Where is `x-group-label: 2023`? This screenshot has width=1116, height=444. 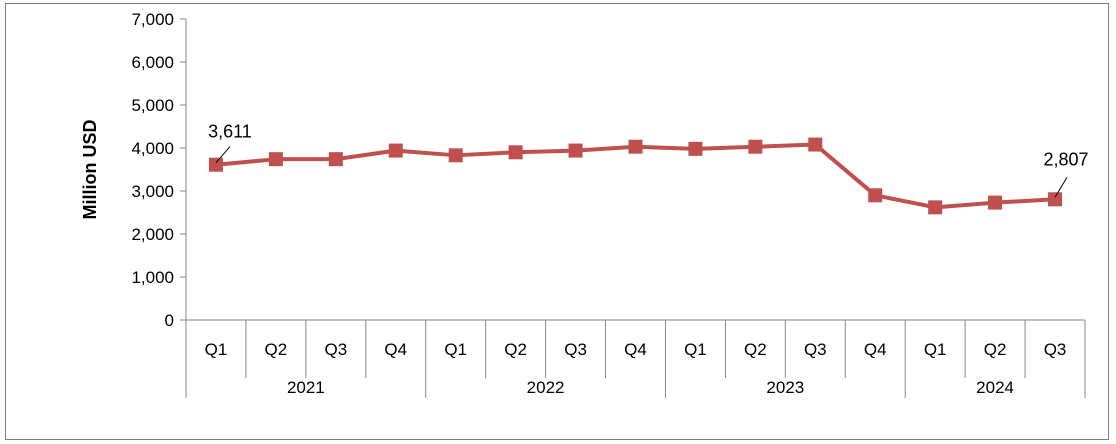 x-group-label: 2023 is located at coordinates (785, 387).